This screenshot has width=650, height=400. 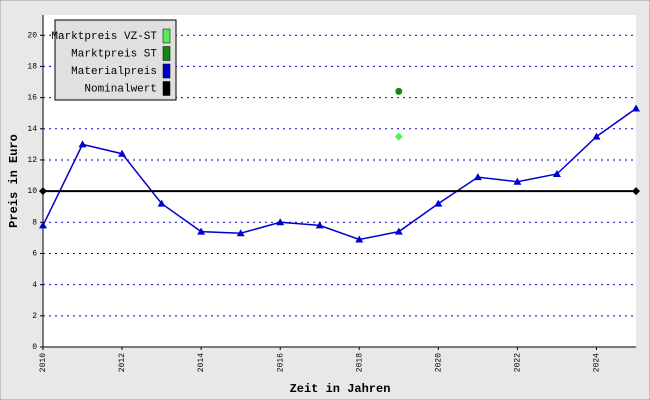 I want to click on x-tick-label: 2024, so click(x=597, y=362).